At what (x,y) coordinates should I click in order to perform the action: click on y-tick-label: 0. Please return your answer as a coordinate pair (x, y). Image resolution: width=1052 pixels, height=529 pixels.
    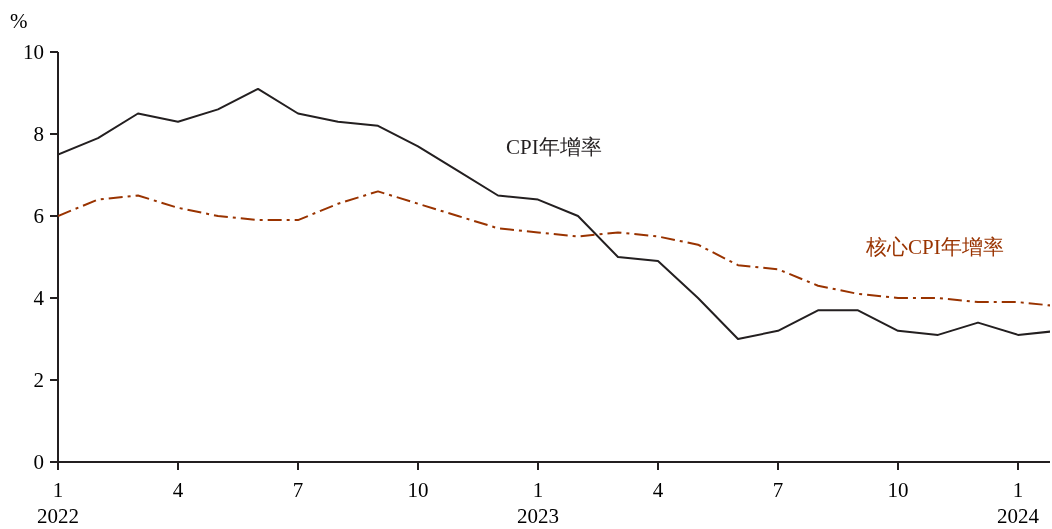
    Looking at the image, I should click on (38, 462).